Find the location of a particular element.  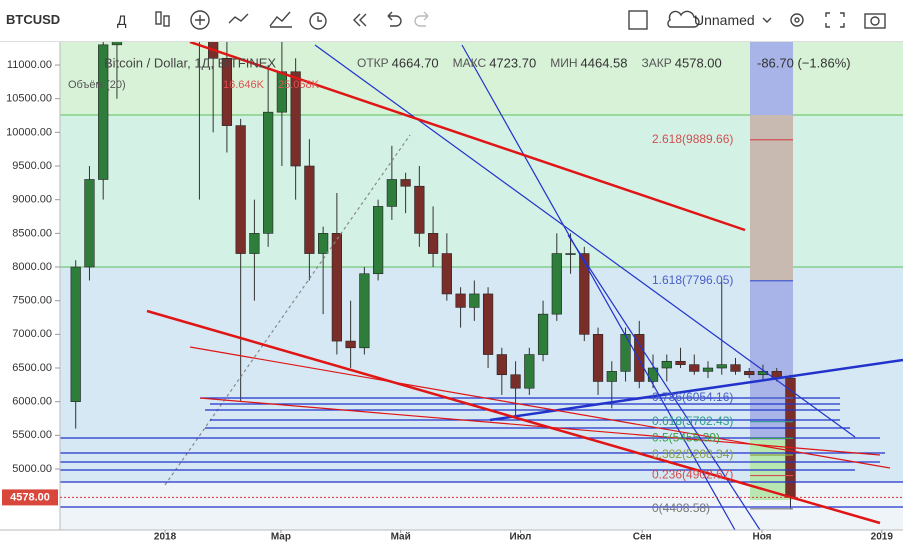

redo-icon is located at coordinates (421, 19).